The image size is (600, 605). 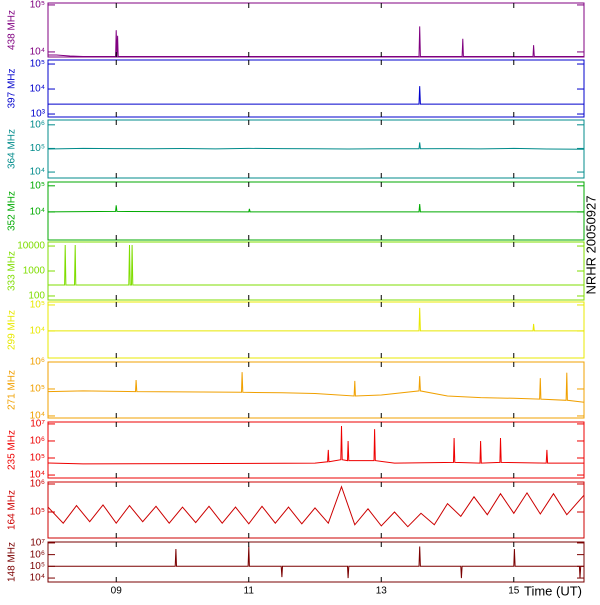 What do you see at coordinates (514, 591) in the screenshot?
I see `x-tick-label: 15` at bounding box center [514, 591].